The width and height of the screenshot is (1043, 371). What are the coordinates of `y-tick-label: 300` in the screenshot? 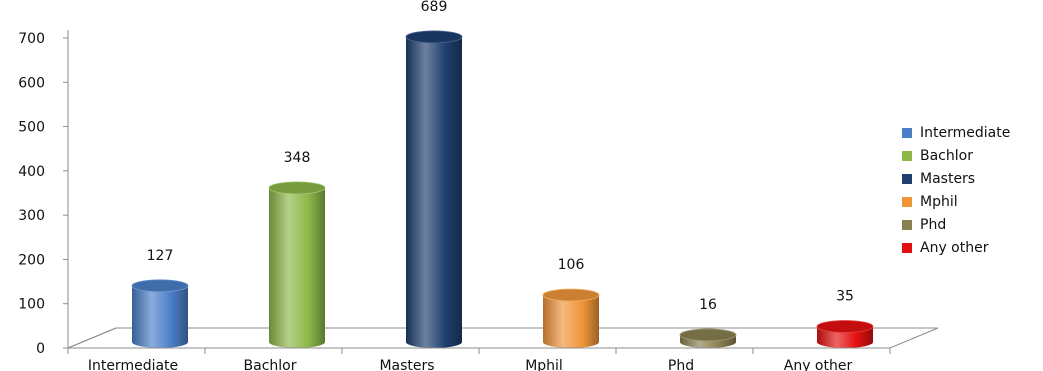 It's located at (31, 216).